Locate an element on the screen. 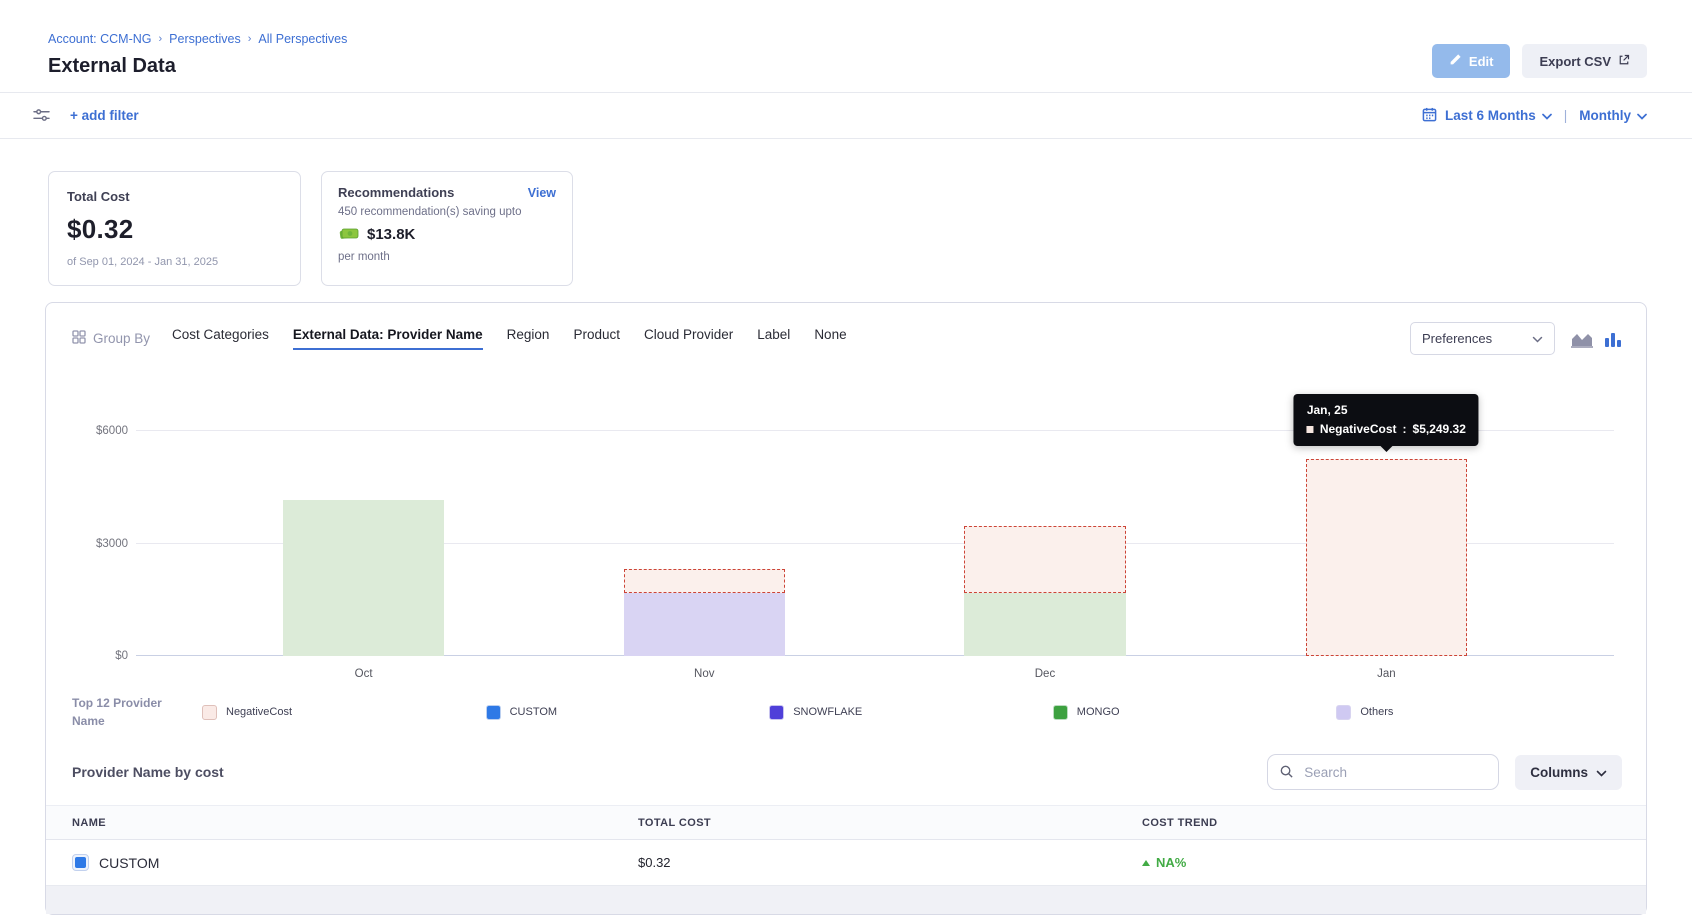 The width and height of the screenshot is (1692, 920). legend-item-others: Others is located at coordinates (1478, 712).